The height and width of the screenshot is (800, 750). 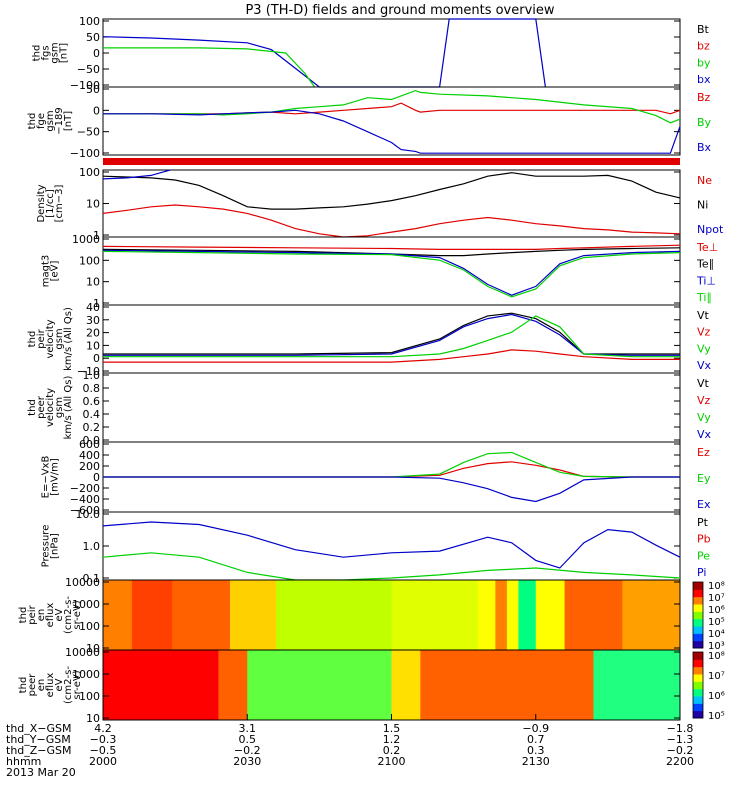 I want to click on y-tick-label: 10000, so click(x=82, y=582).